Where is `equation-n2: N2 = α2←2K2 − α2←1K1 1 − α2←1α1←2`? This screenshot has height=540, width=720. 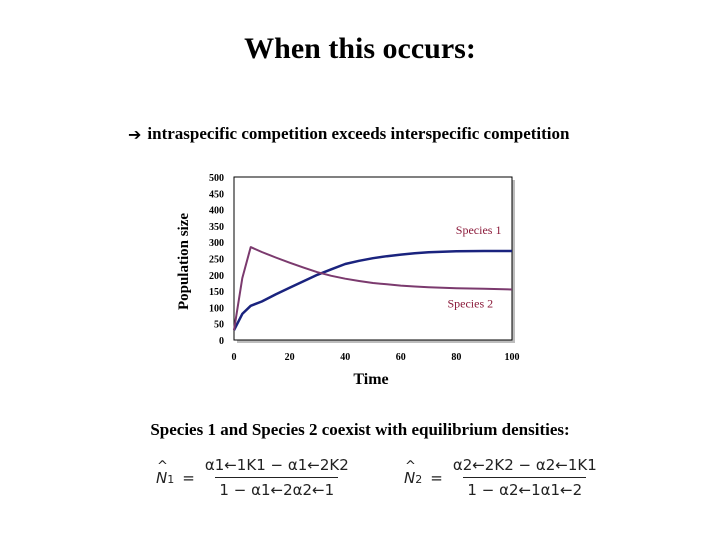 equation-n2: N2 = α2←2K2 − α2←1K1 1 − α2←1α1←2 is located at coordinates (502, 477).